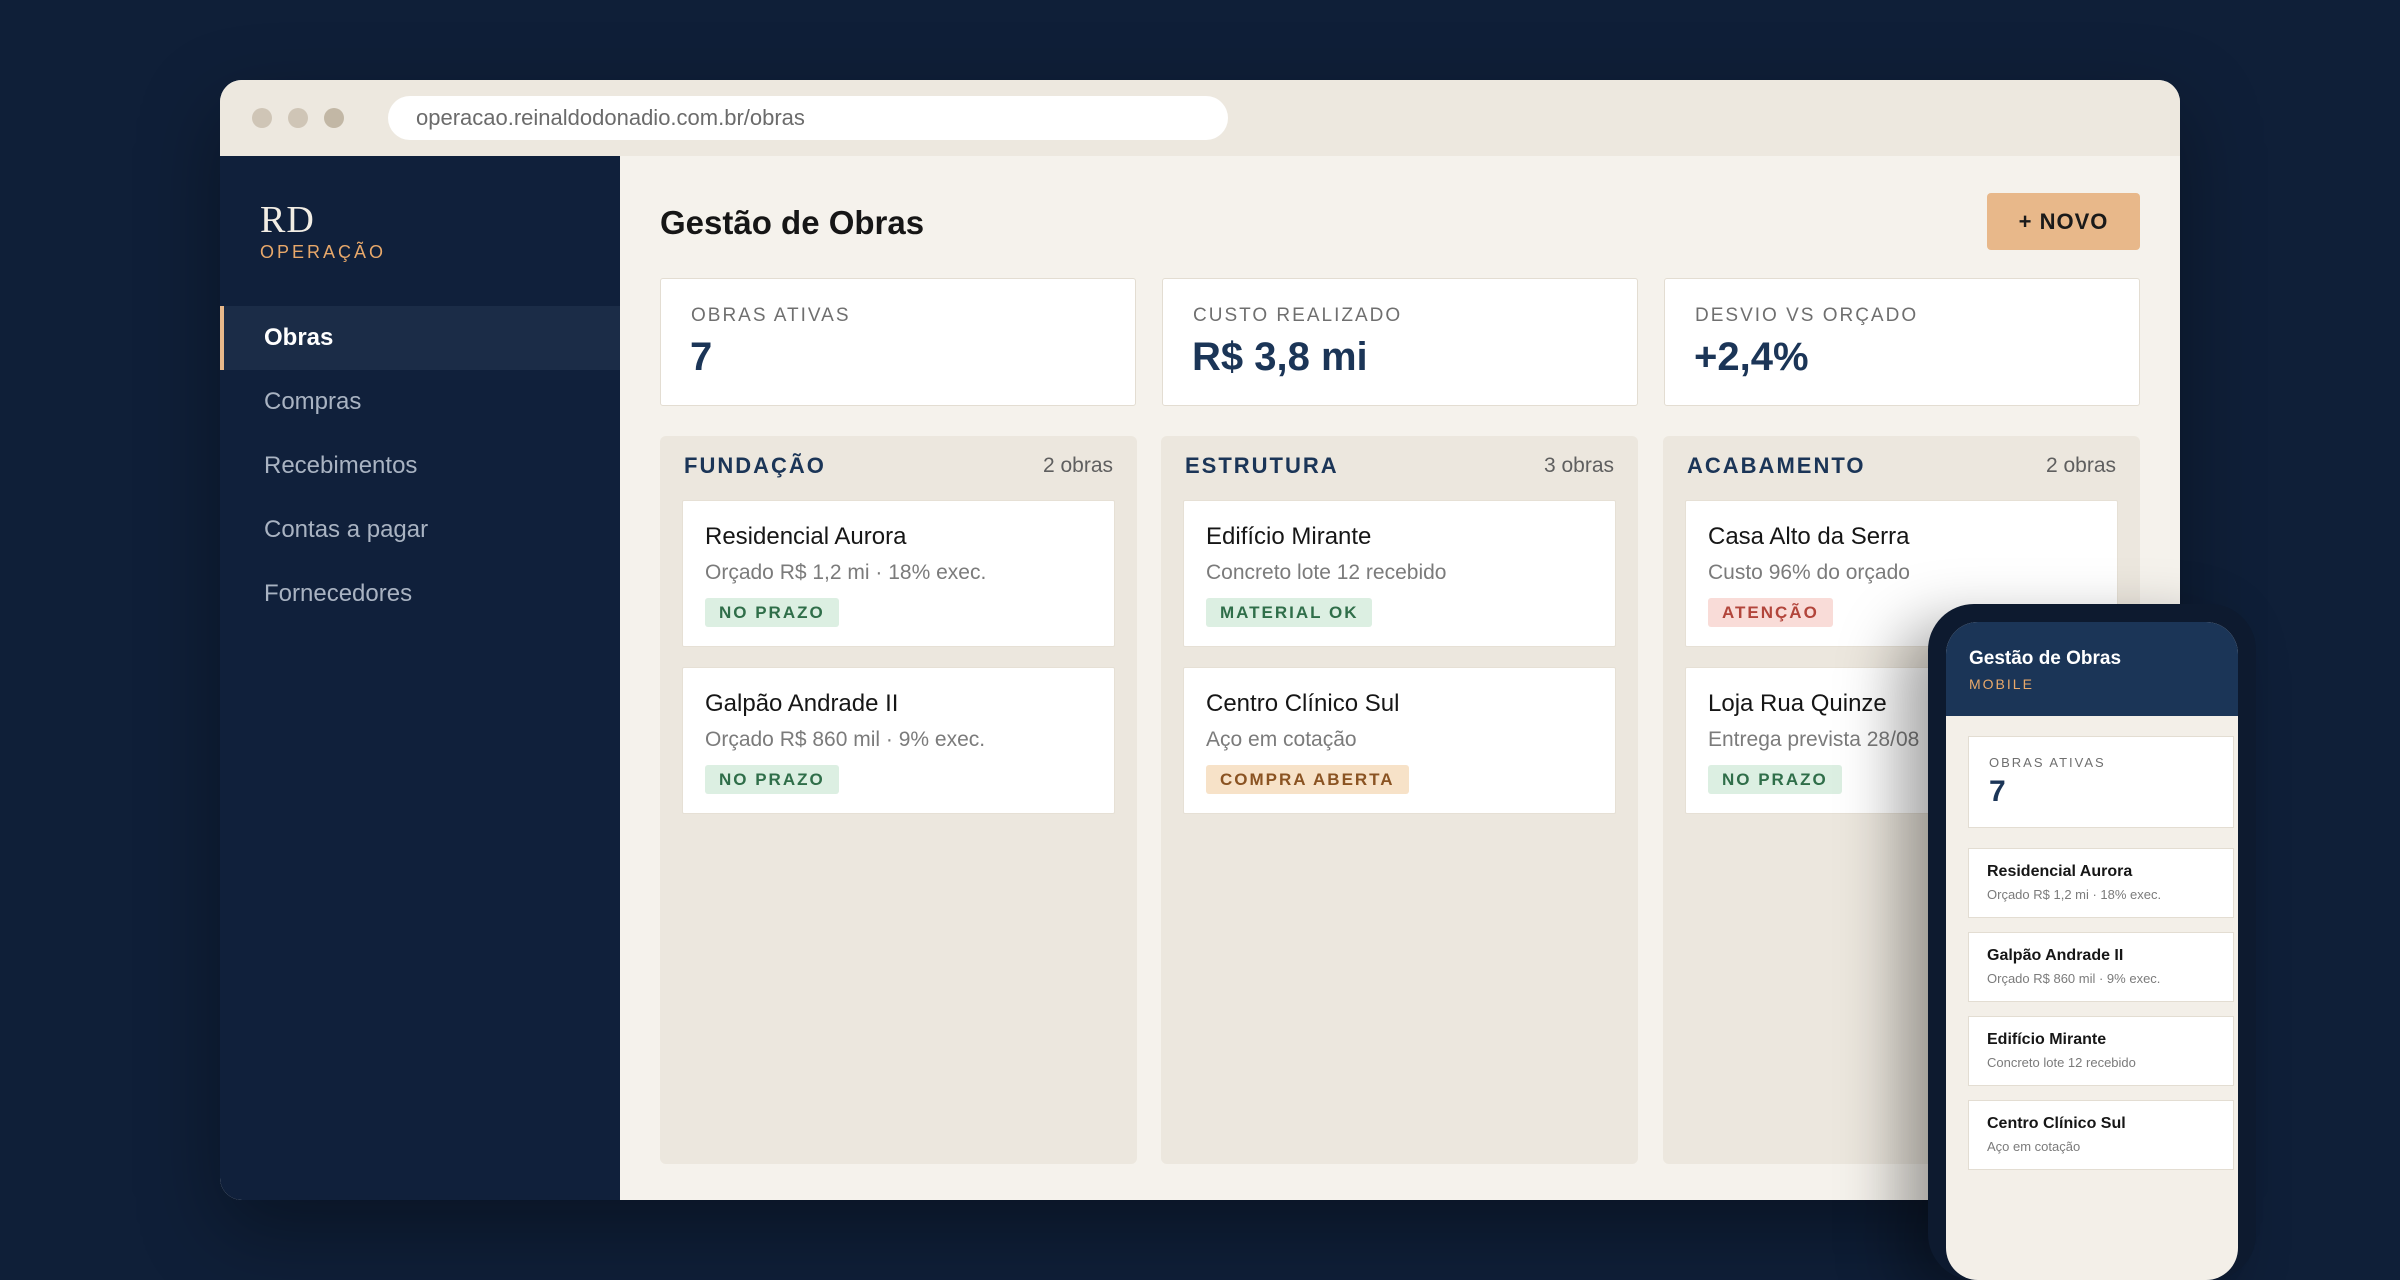 The image size is (2400, 1280). I want to click on window-minimize-dot, so click(298, 118).